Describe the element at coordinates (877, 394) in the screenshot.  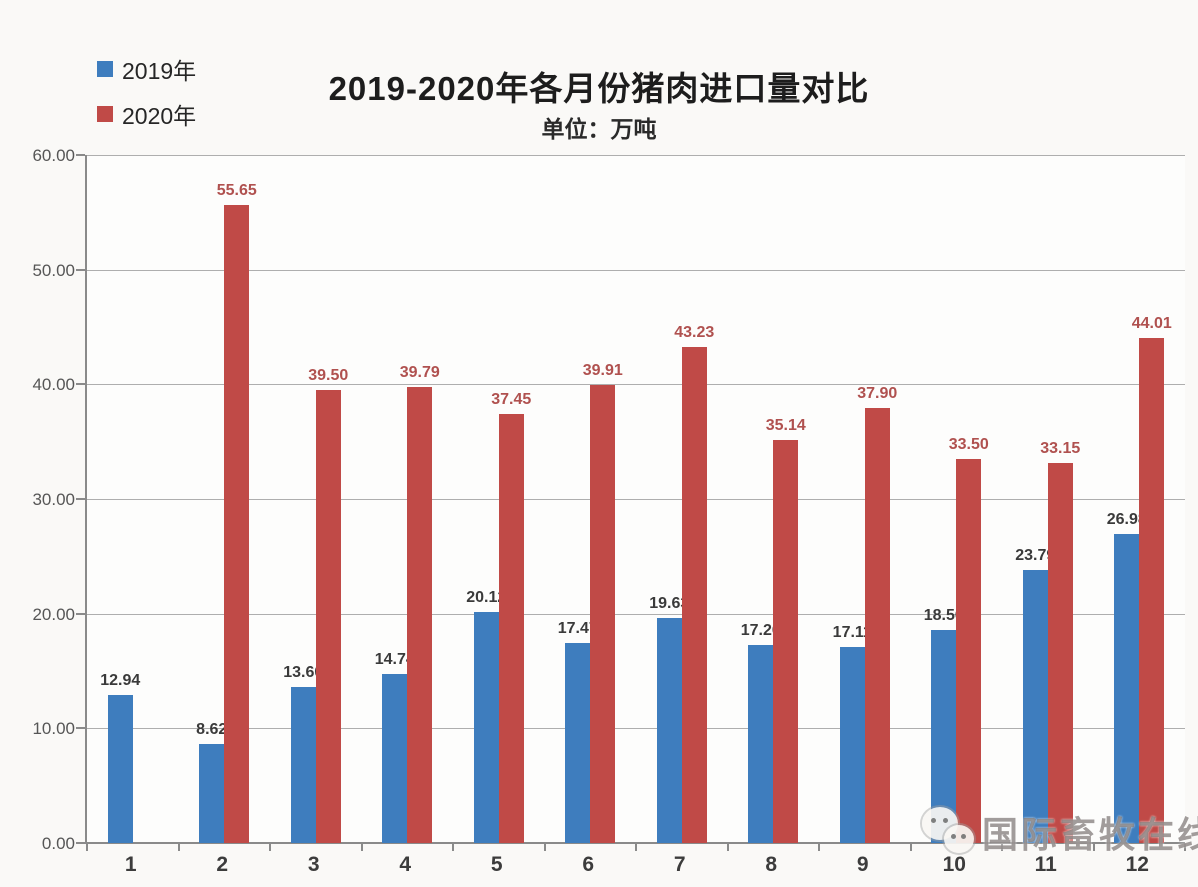
I see `bar-value-label-2020-month-9: 37.90` at that location.